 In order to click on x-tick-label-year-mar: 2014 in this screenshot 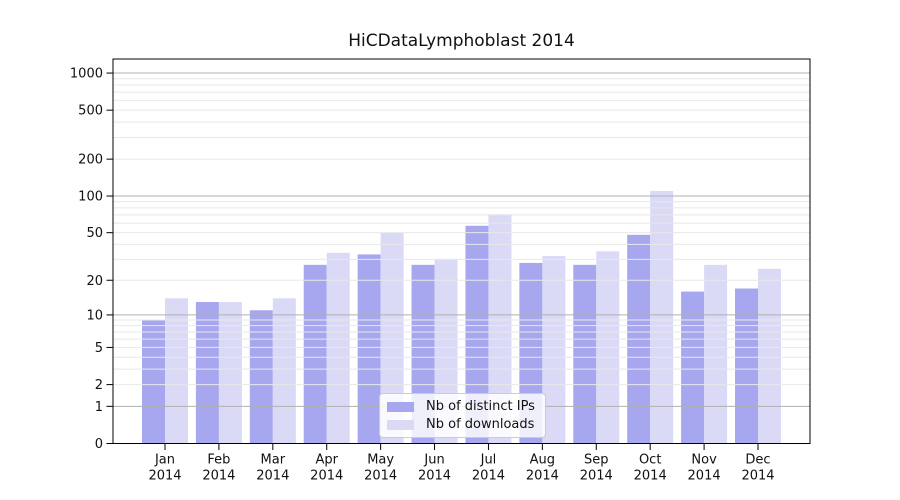, I will do `click(272, 476)`.